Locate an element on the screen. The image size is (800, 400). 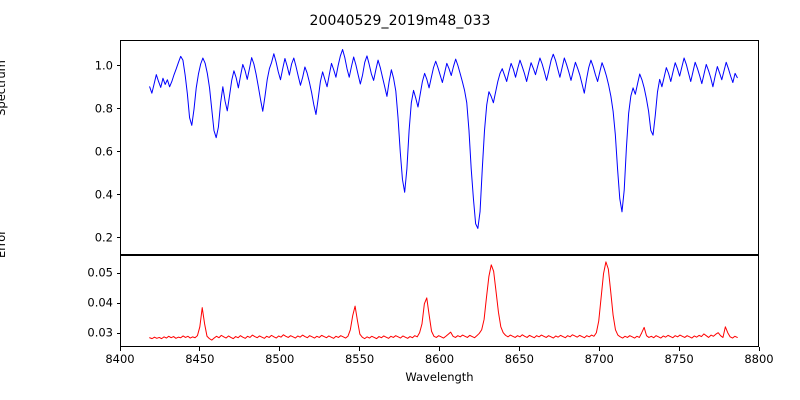
x-ticklabel: 8500 is located at coordinates (280, 359).